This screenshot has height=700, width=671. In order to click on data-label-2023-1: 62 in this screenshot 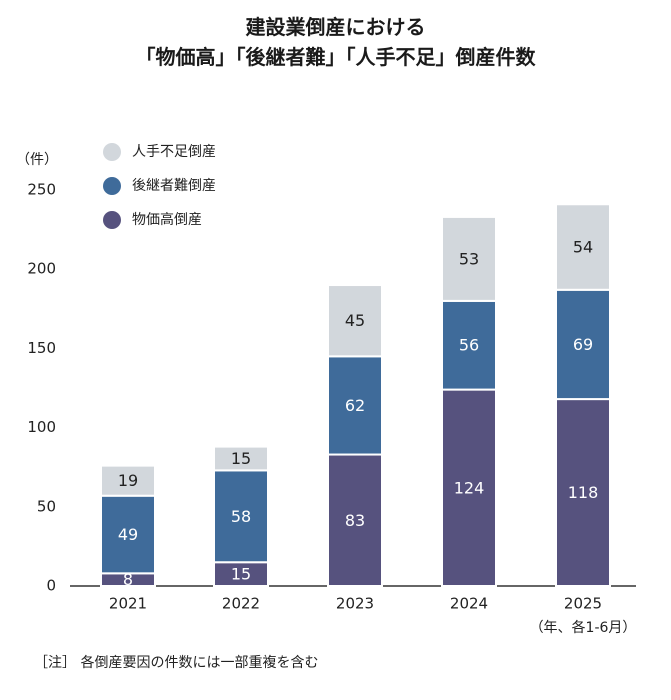, I will do `click(355, 405)`.